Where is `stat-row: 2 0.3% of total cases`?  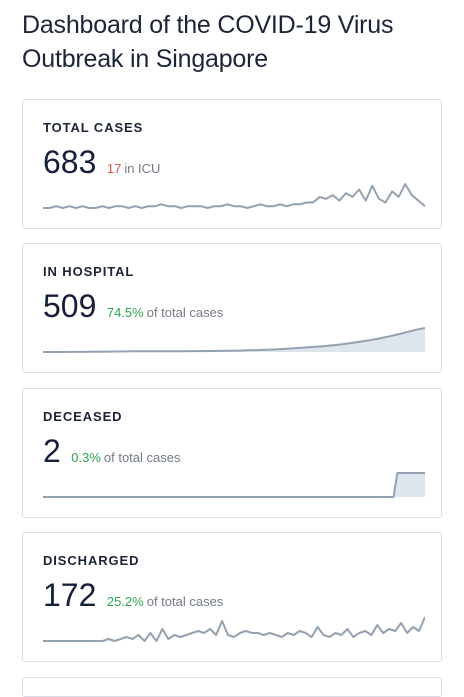 stat-row: 2 0.3% of total cases is located at coordinates (112, 451).